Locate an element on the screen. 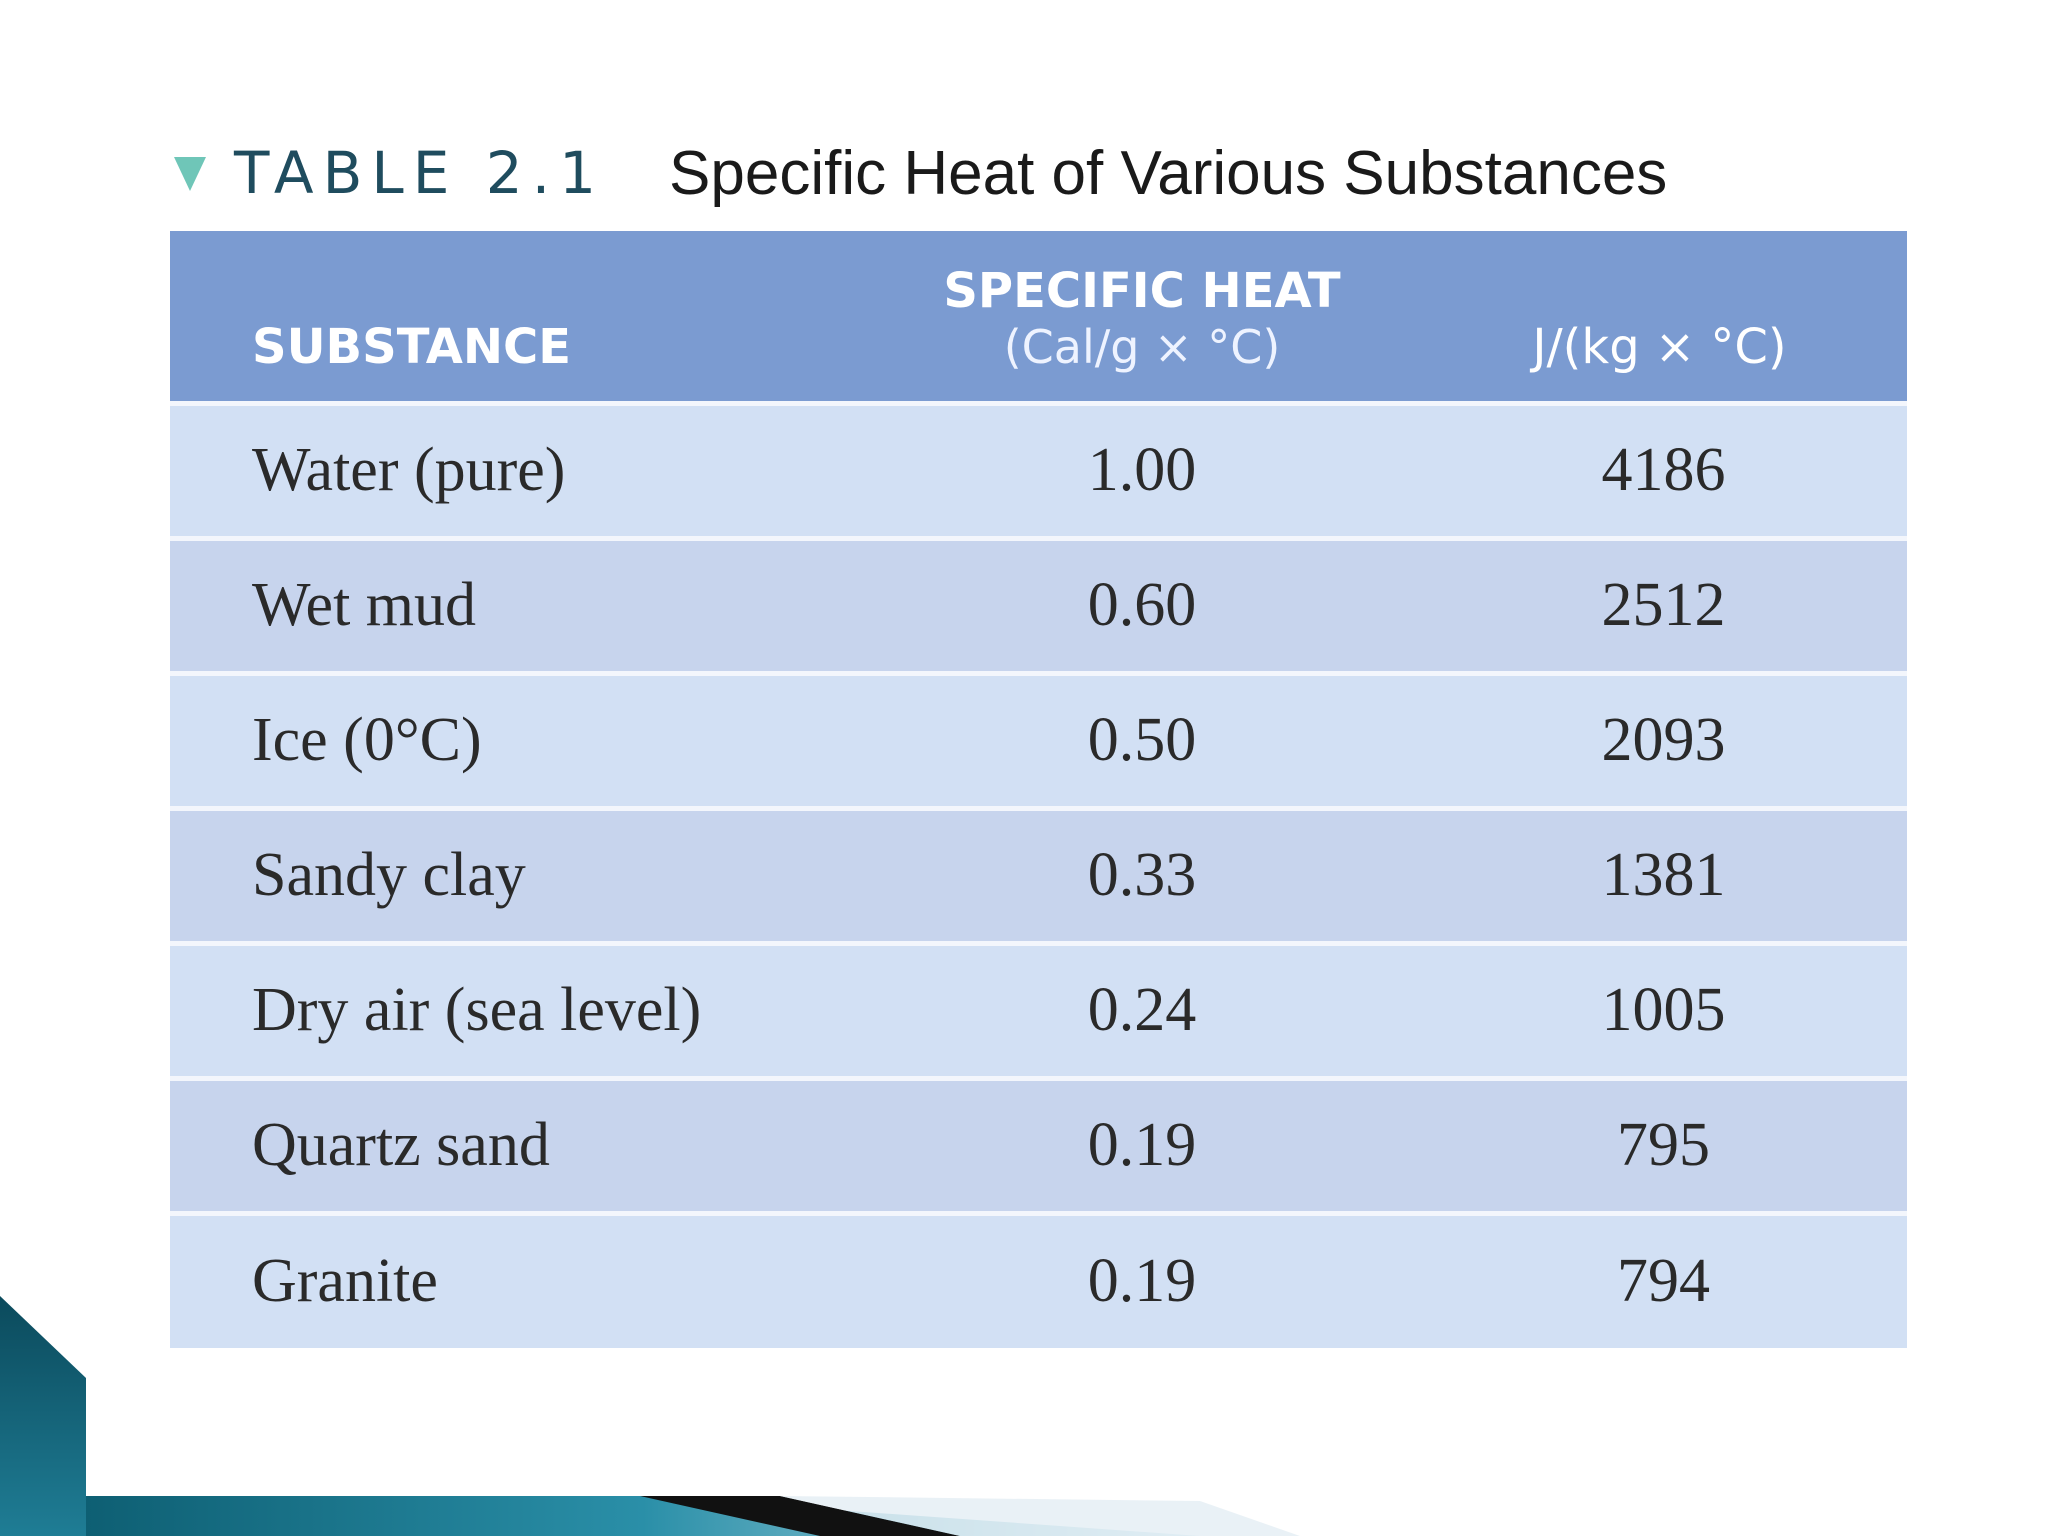 The width and height of the screenshot is (2048, 1536). cell-j-value: 795 is located at coordinates (1663, 1145).